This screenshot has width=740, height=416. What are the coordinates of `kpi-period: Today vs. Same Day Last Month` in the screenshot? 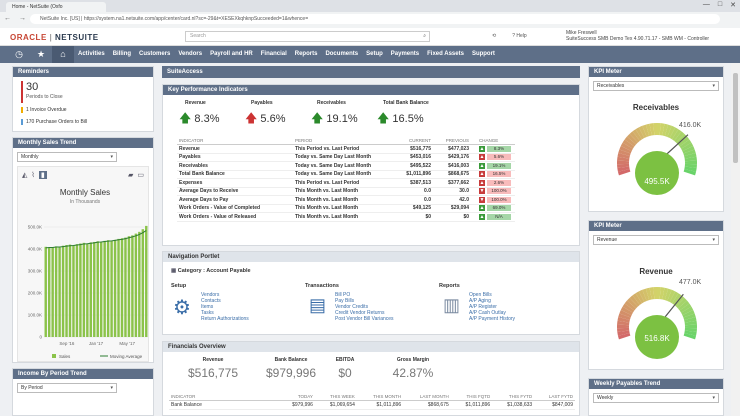 It's located at (344, 157).